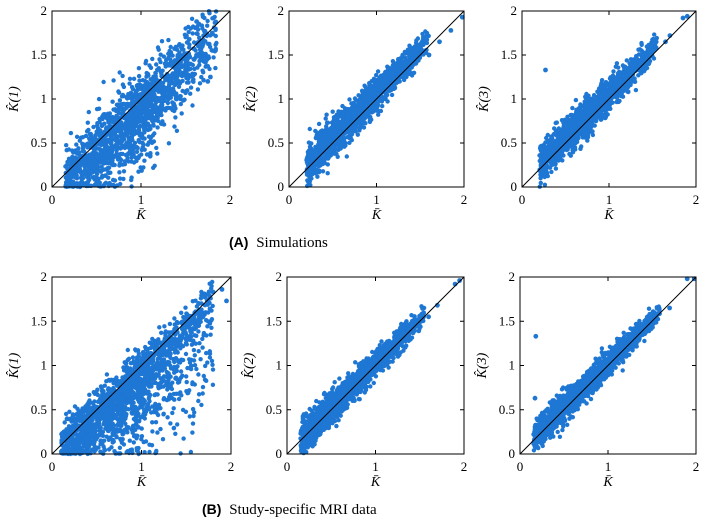 This screenshot has width=709, height=522. I want to click on y-tick-label: 0.5, so click(509, 142).